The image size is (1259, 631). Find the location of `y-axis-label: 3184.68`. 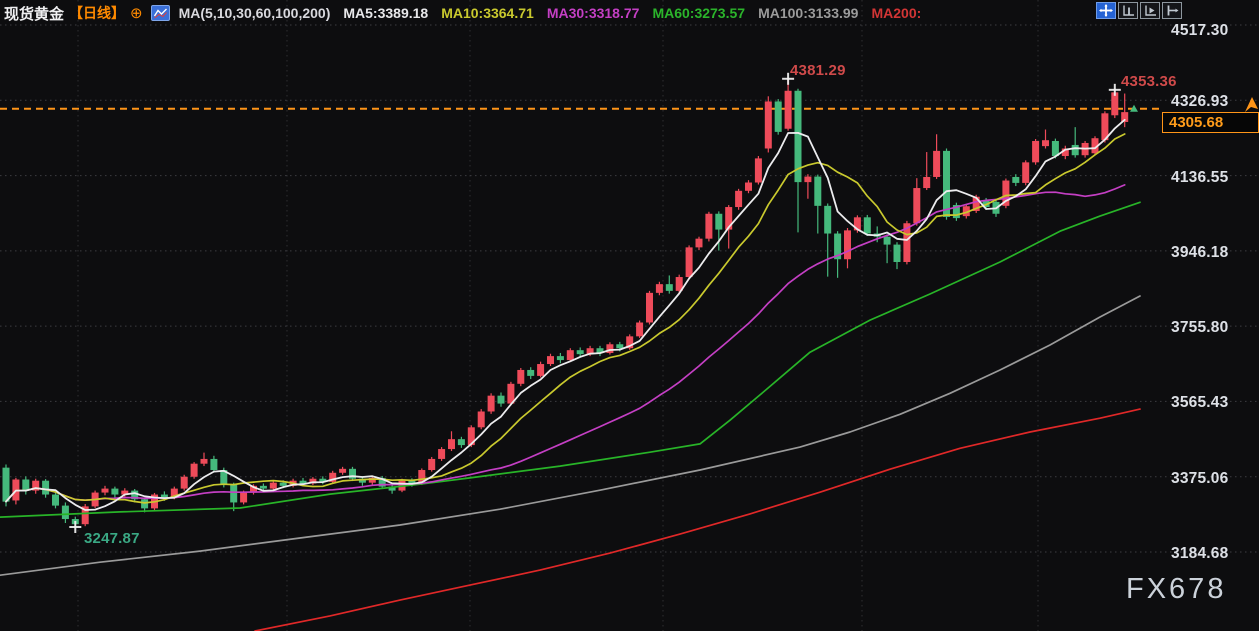

y-axis-label: 3184.68 is located at coordinates (1200, 553).